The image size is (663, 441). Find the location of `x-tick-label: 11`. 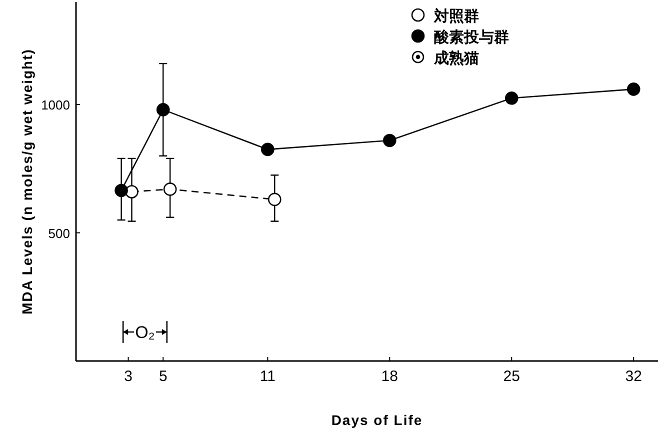

x-tick-label: 11 is located at coordinates (268, 376).